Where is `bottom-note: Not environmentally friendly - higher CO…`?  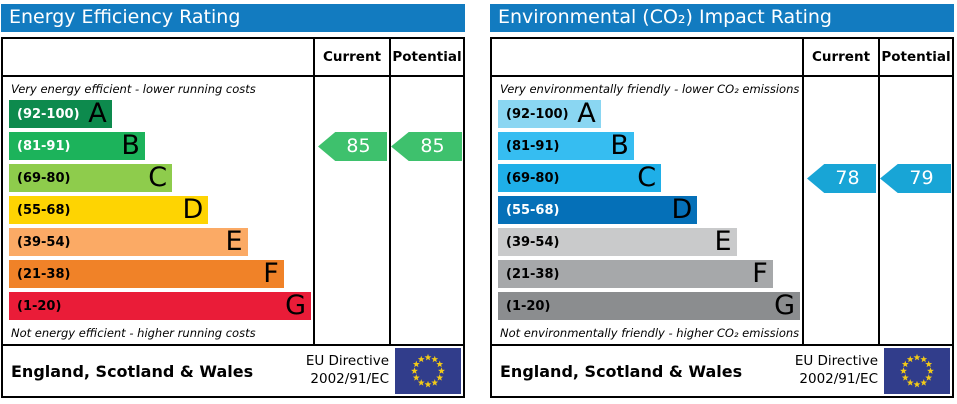
bottom-note: Not environmentally friendly - higher CO… is located at coordinates (650, 333).